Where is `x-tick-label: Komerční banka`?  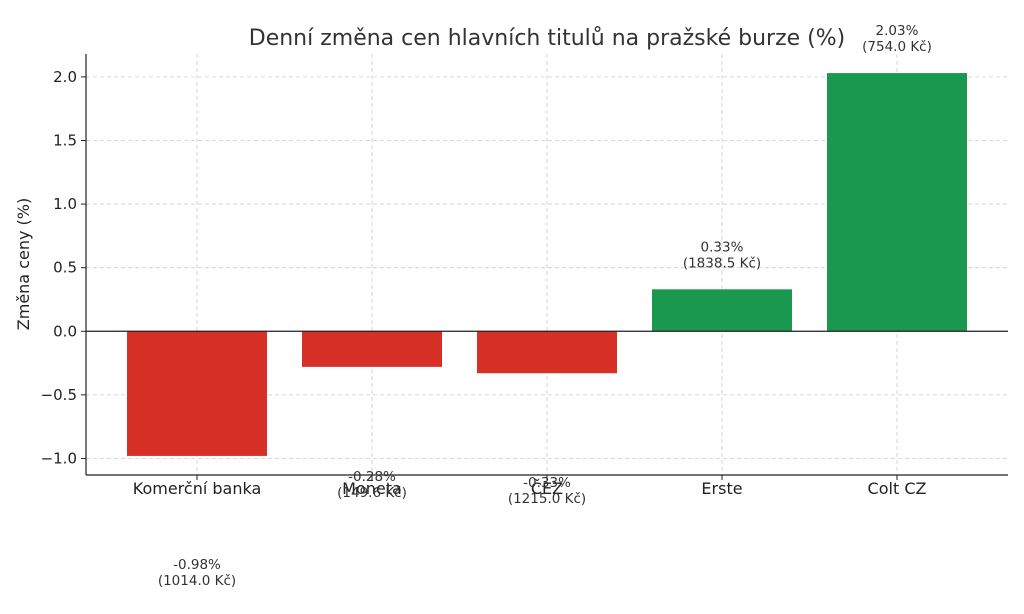 x-tick-label: Komerční banka is located at coordinates (197, 488).